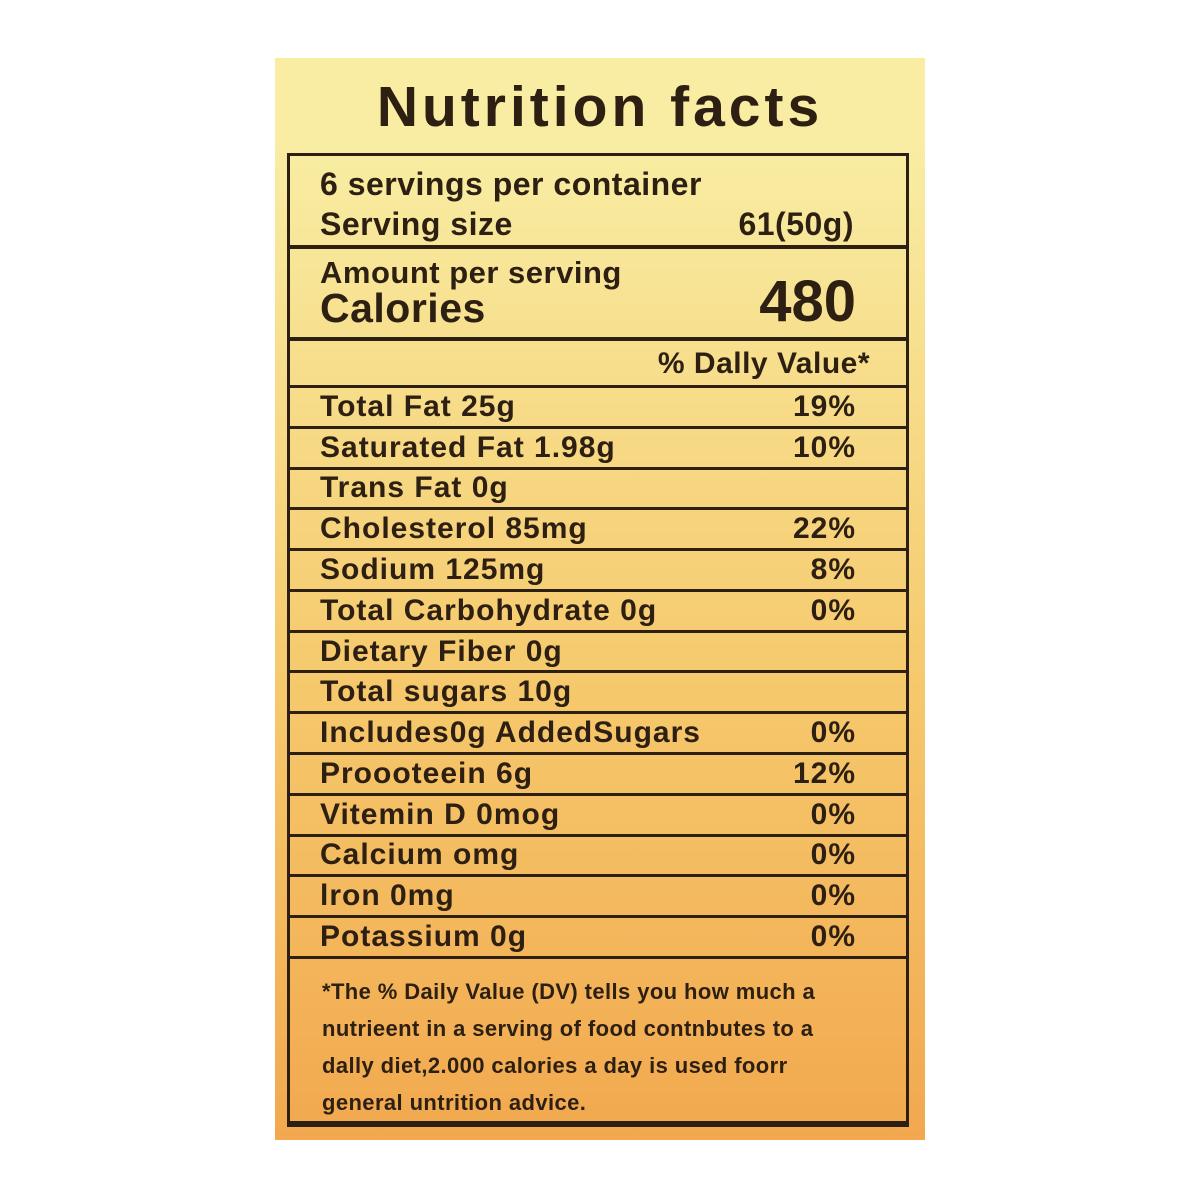  What do you see at coordinates (598, 854) in the screenshot?
I see `nutrient-row-calcium: Calcium omg 0%` at bounding box center [598, 854].